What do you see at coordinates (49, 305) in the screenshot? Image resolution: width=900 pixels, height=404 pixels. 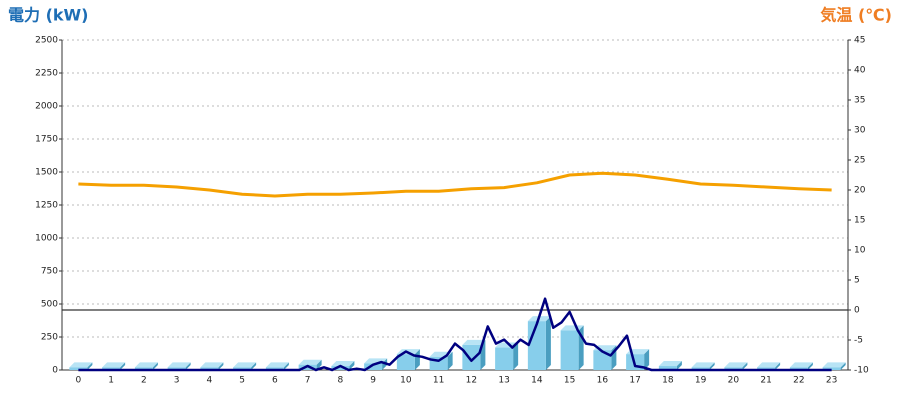 I see `y-tick-label: 500` at bounding box center [49, 305].